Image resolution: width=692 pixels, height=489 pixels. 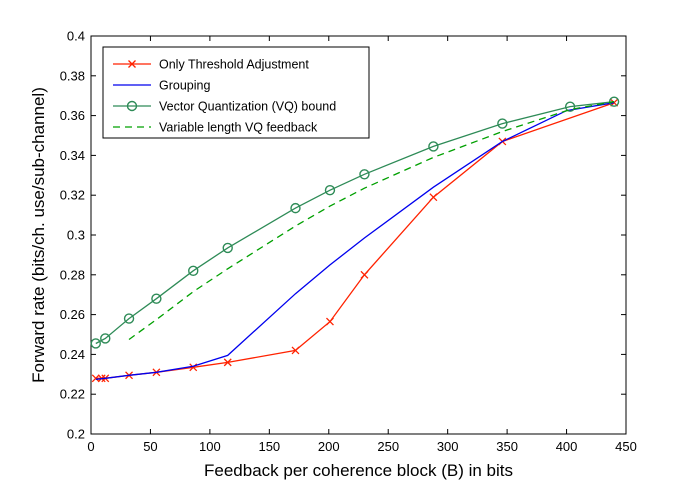 What do you see at coordinates (72, 274) in the screenshot?
I see `y-tick-label: 0.28` at bounding box center [72, 274].